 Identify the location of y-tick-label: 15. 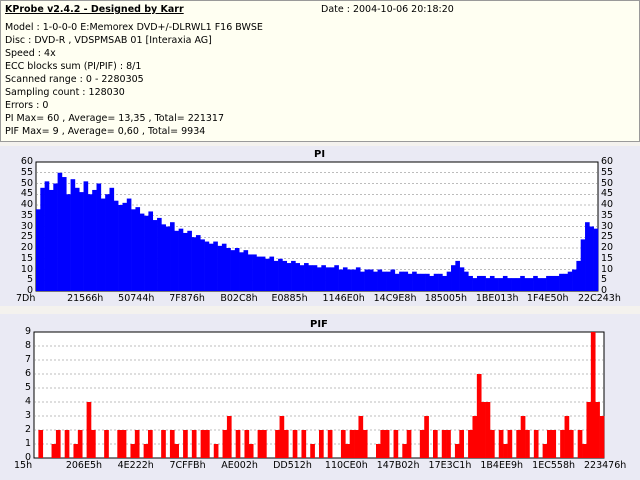
(26, 258).